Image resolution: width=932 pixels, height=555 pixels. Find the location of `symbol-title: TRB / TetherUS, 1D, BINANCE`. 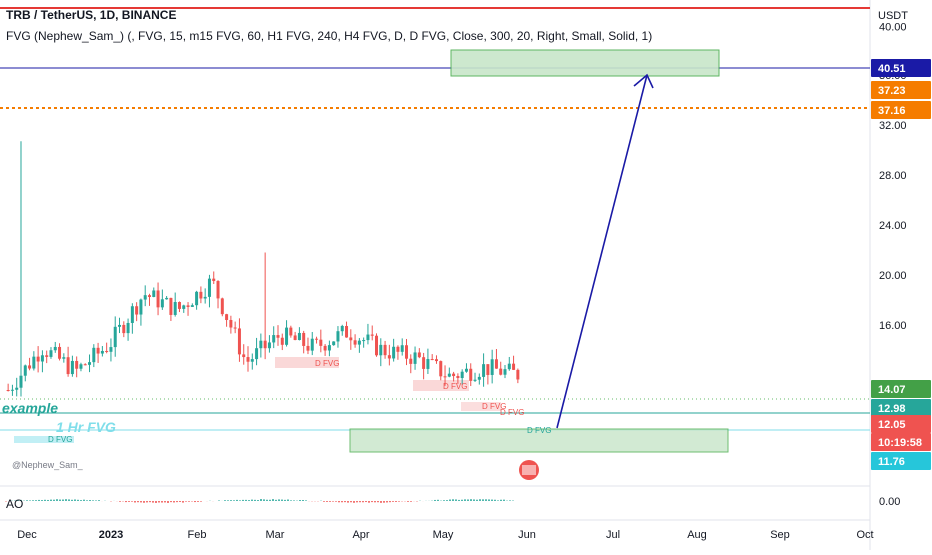

symbol-title: TRB / TetherUS, 1D, BINANCE is located at coordinates (91, 15).